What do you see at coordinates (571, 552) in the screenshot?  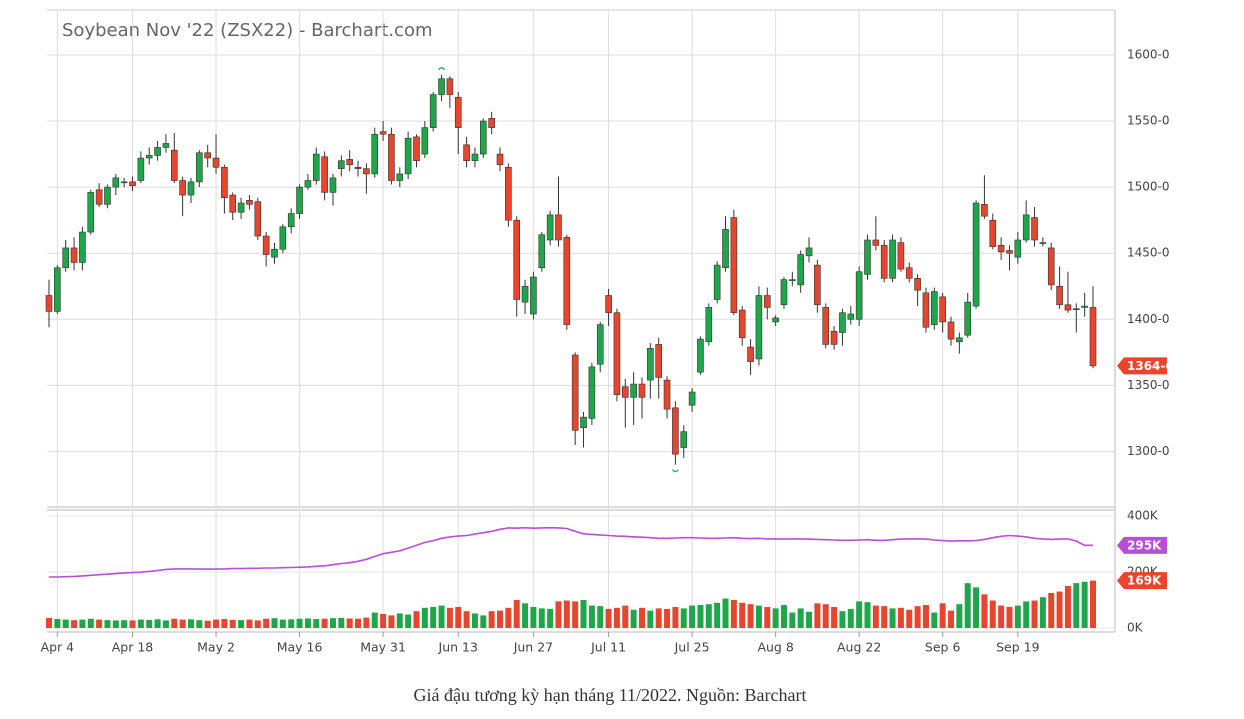 I see `open-interest-line` at bounding box center [571, 552].